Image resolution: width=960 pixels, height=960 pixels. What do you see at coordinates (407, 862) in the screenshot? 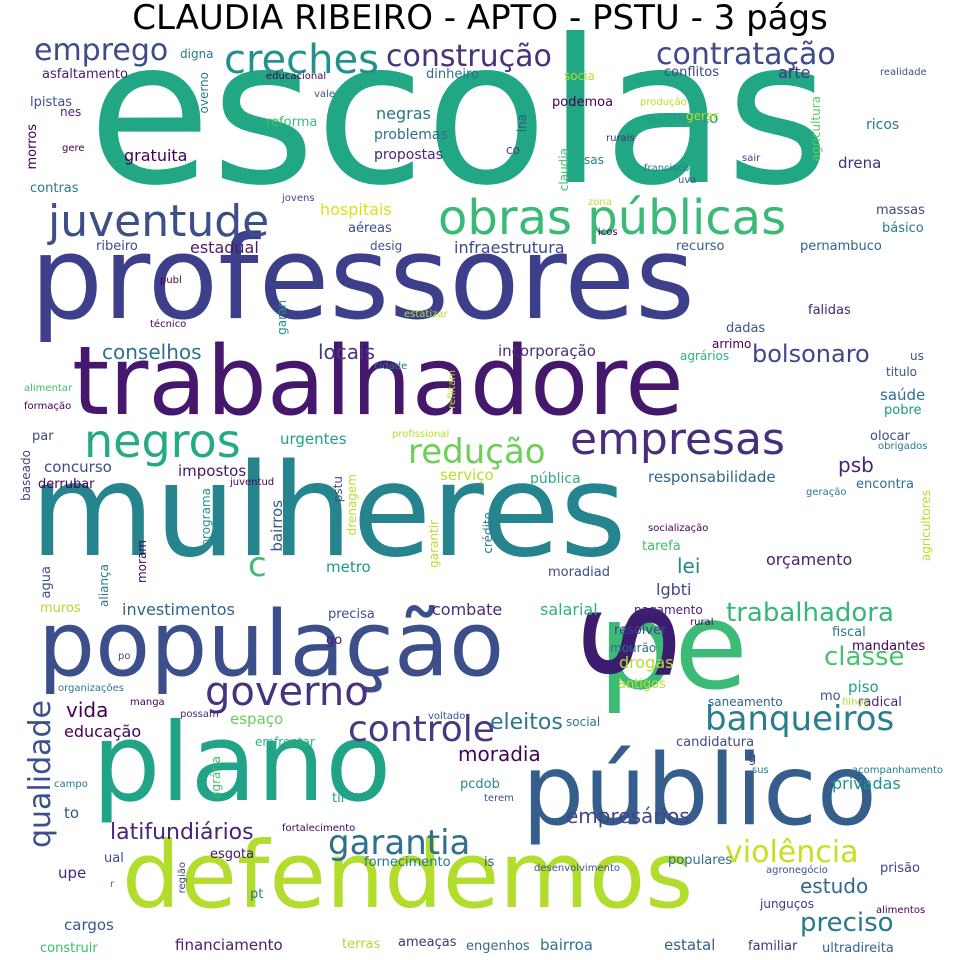
I see `cloud-word: fornecimento` at bounding box center [407, 862].